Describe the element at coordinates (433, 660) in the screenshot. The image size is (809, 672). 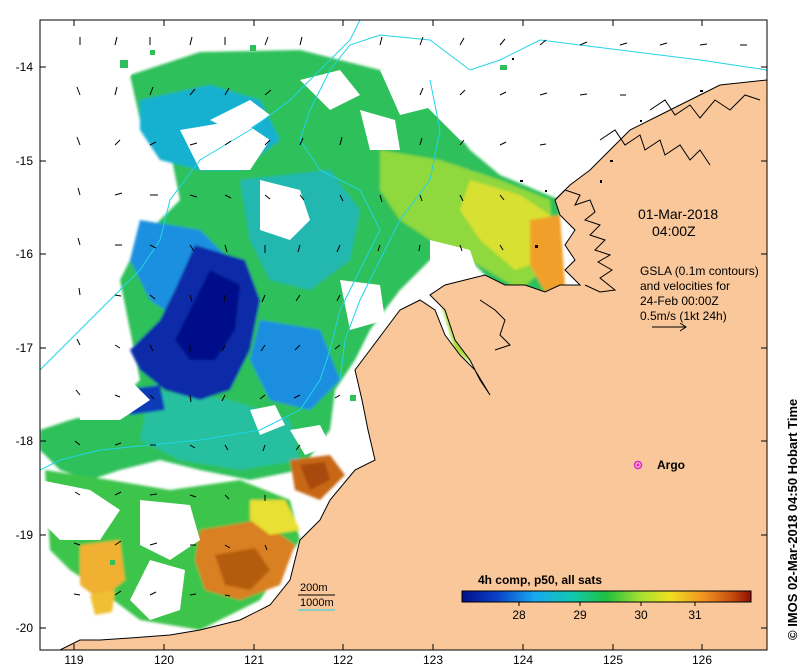
I see `lon-tick-label: 123` at that location.